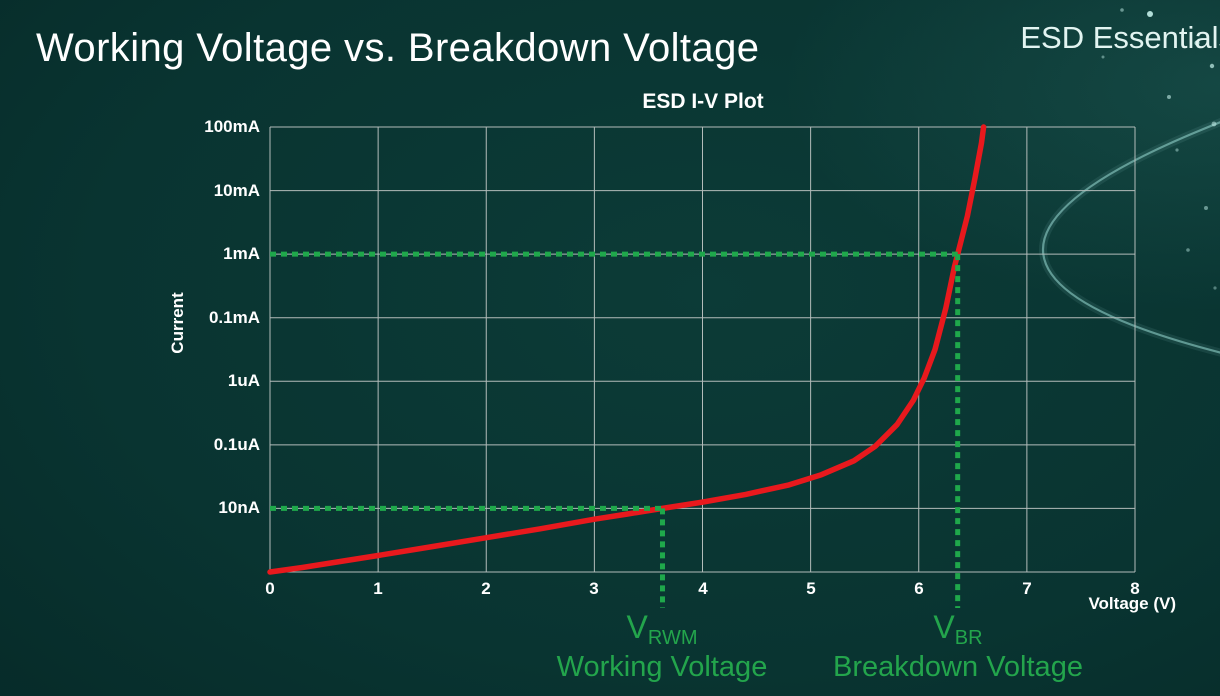  I want to click on chart-title: ESD I-V Plot, so click(703, 101).